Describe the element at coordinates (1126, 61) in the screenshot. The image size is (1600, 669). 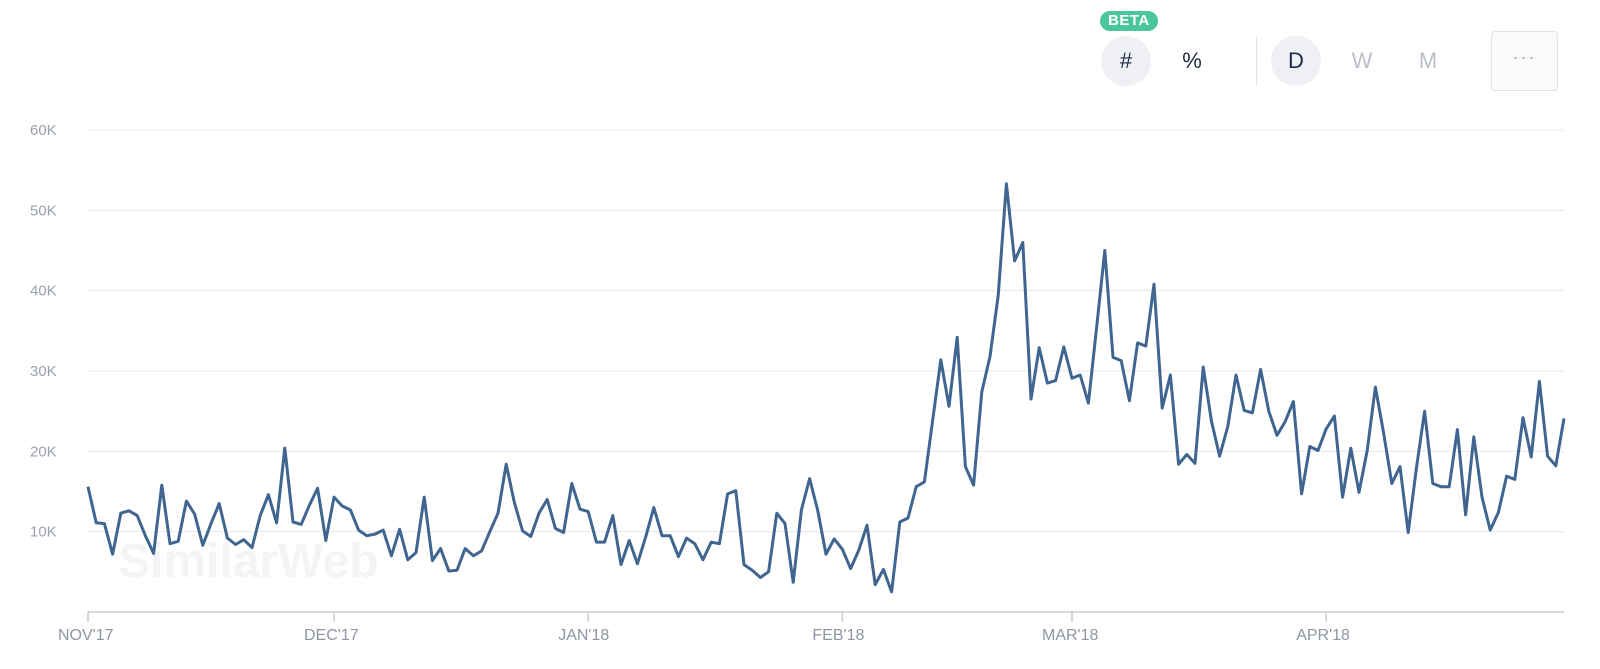
I see `absolute-count-toggle: #` at that location.